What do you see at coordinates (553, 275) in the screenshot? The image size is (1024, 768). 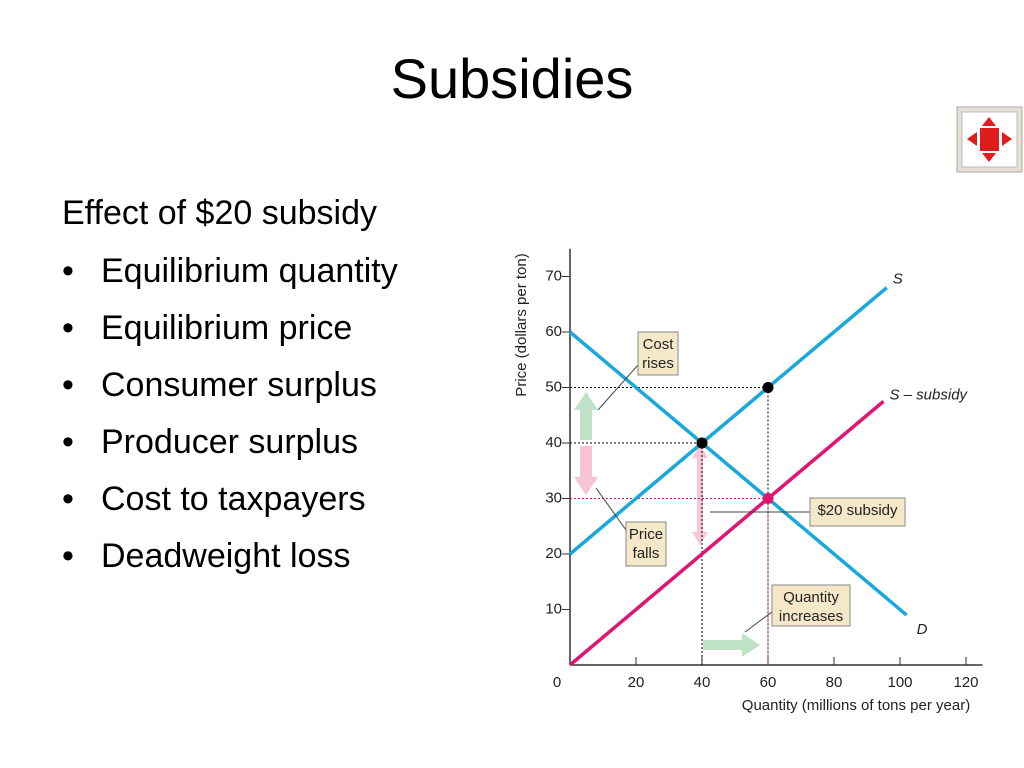 I see `y-tick-label: 70` at bounding box center [553, 275].